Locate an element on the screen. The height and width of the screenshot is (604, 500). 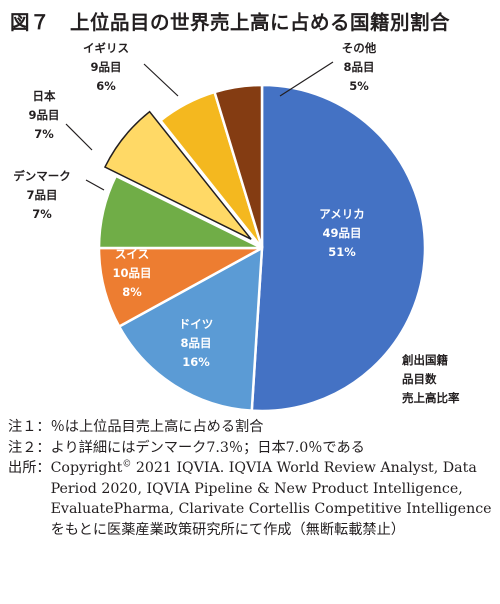
note-2: 注２： より詳細にはデンマーク7.3％；日本7.0％である is located at coordinates (253, 448).